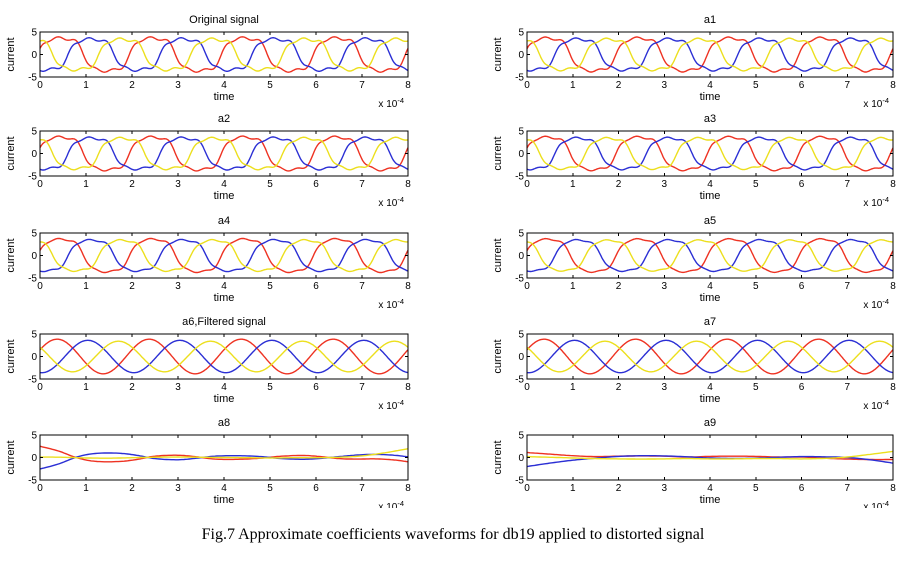 The image size is (906, 567). I want to click on plot-title: a2, so click(224, 119).